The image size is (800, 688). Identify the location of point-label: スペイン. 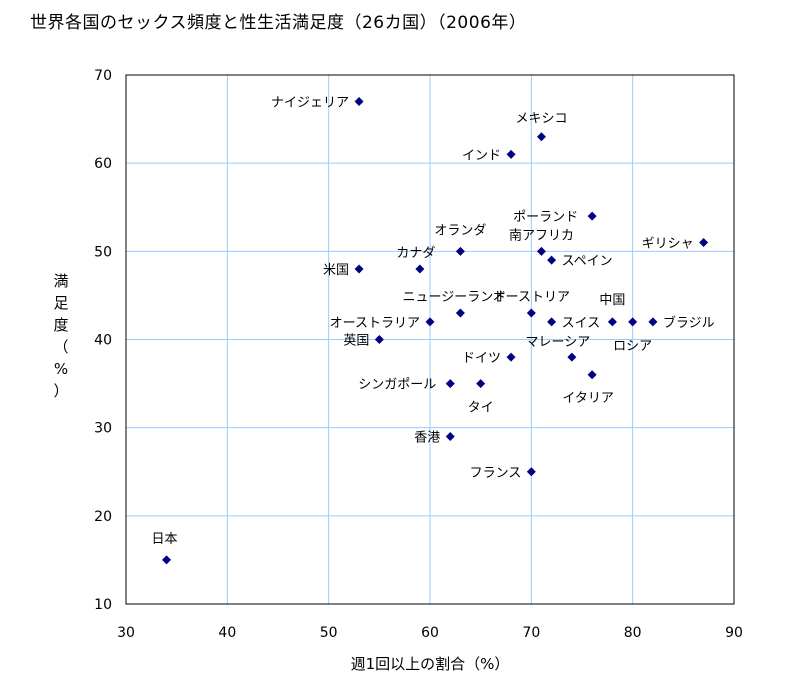
(587, 261).